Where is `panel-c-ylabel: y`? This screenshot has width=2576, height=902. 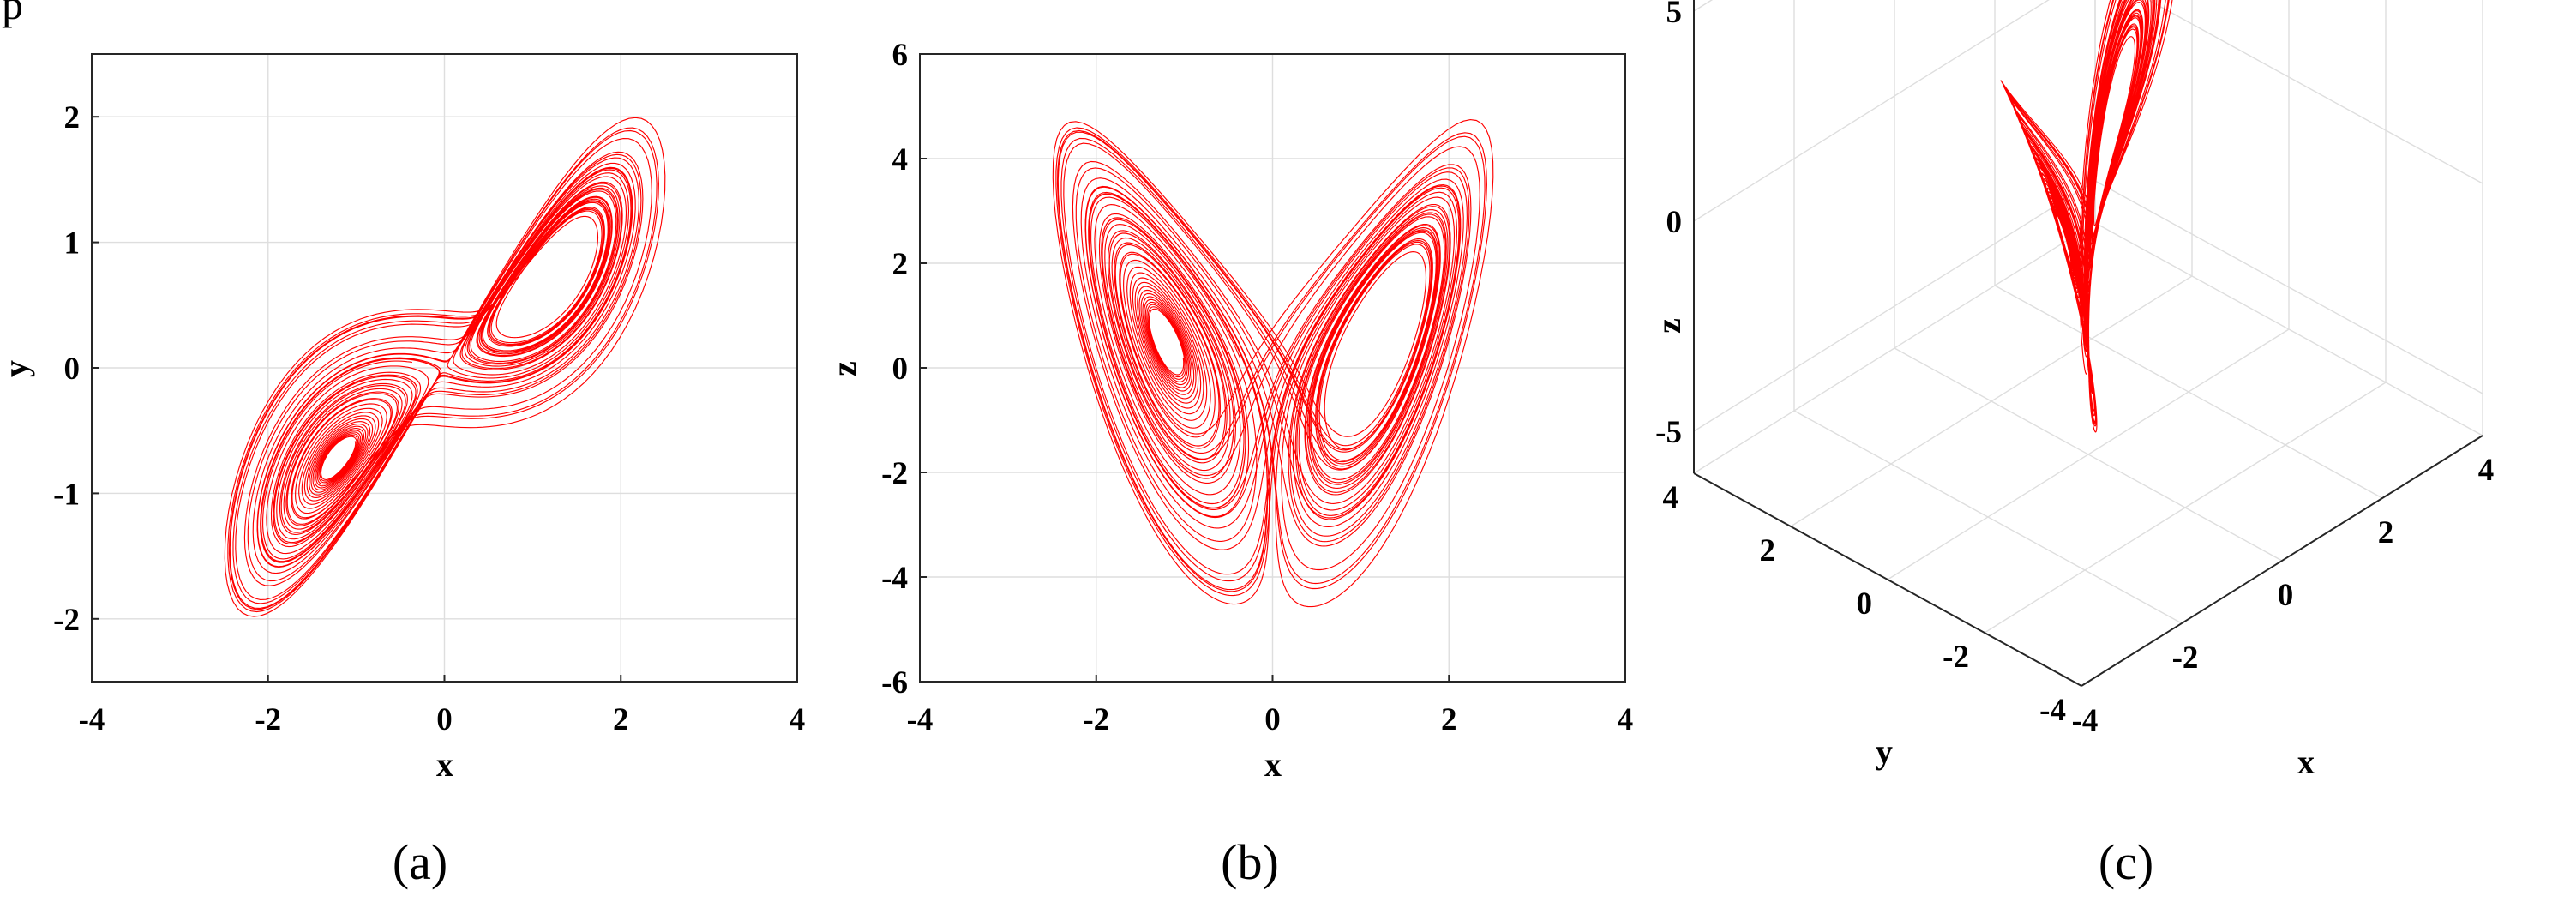 panel-c-ylabel: y is located at coordinates (1884, 751).